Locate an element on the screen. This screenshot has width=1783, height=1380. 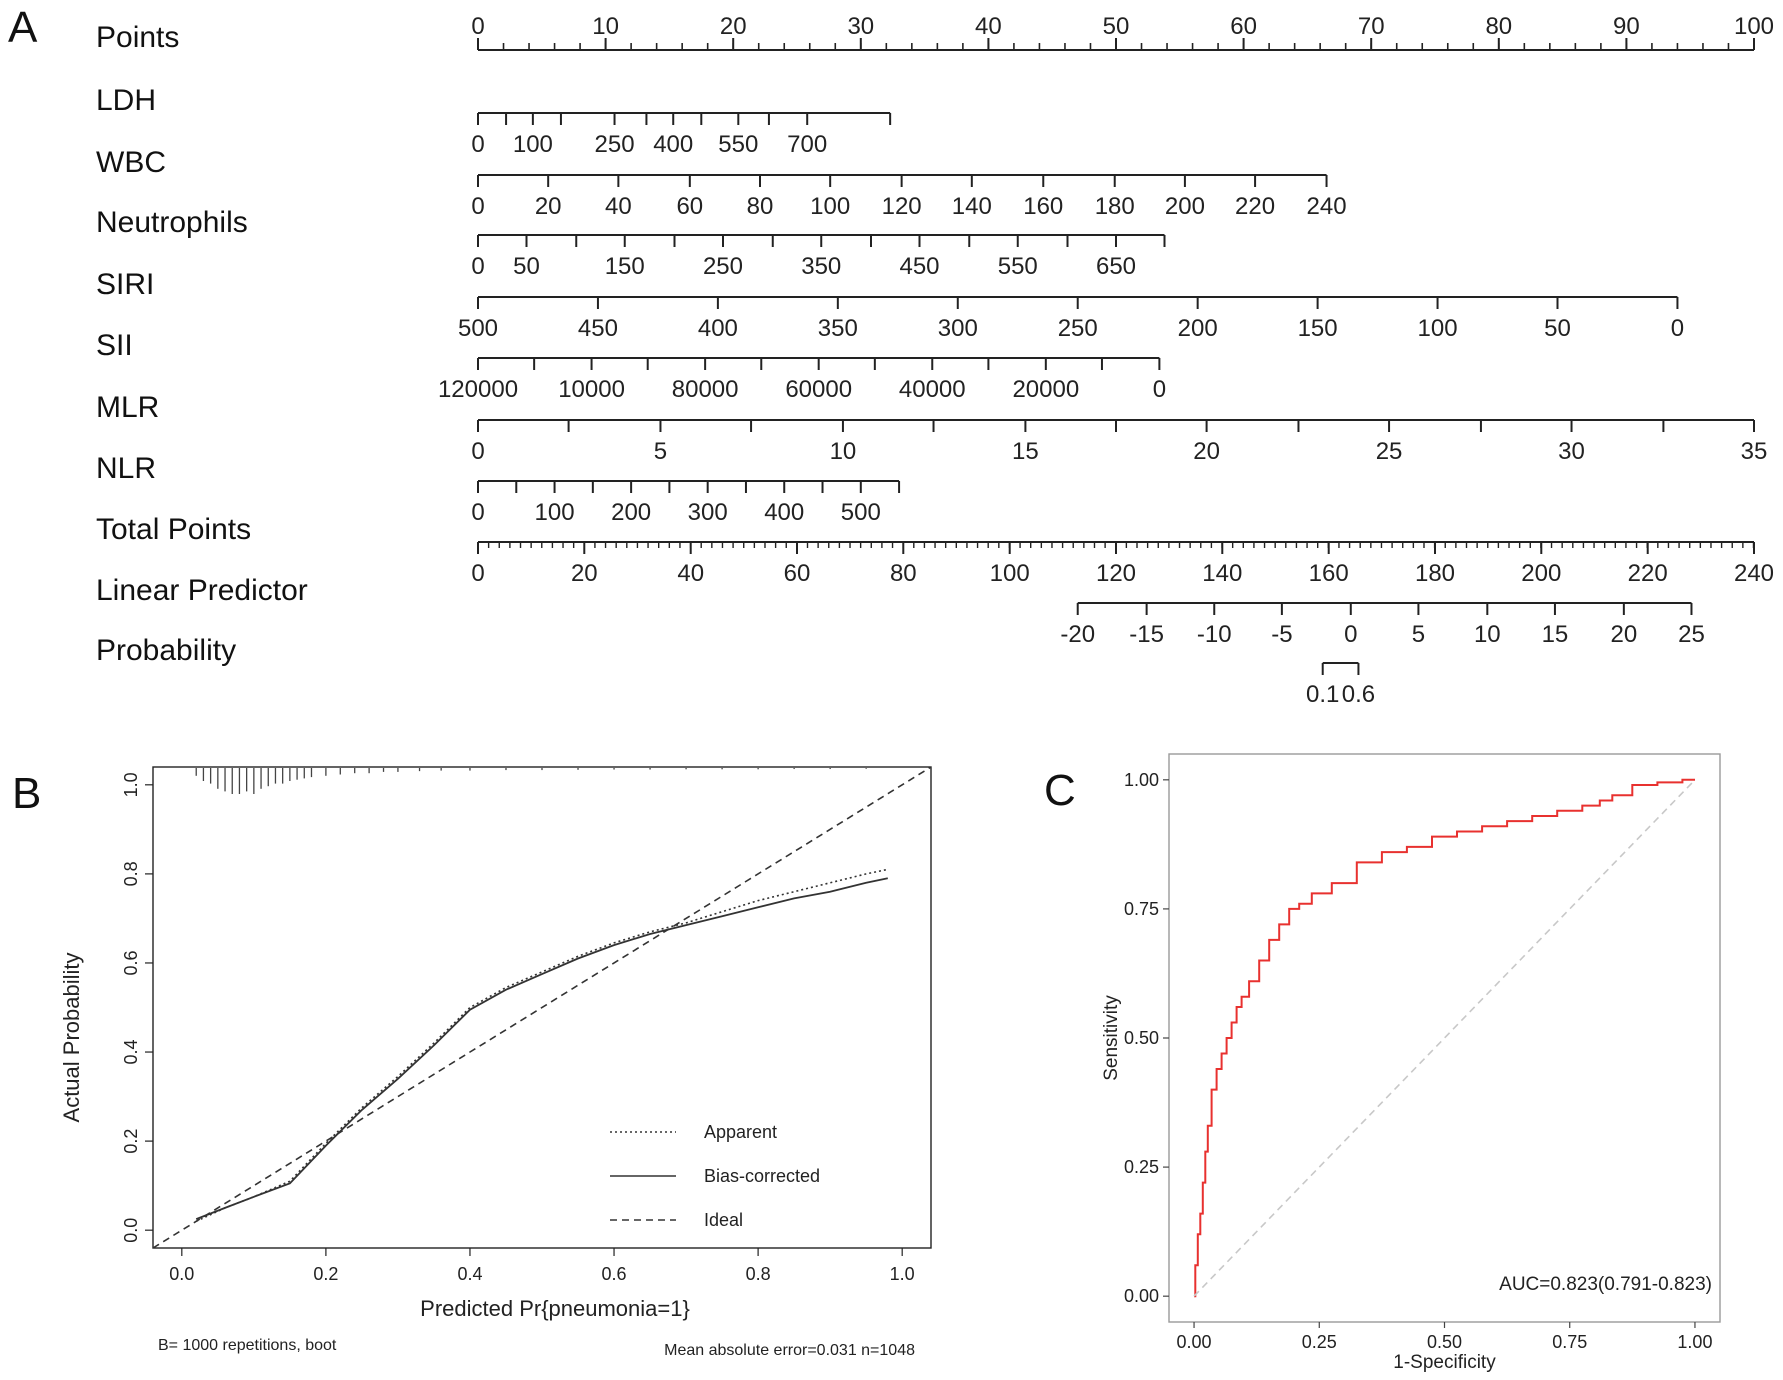
calibration-x-tick-label: 1.0 is located at coordinates (902, 1274).